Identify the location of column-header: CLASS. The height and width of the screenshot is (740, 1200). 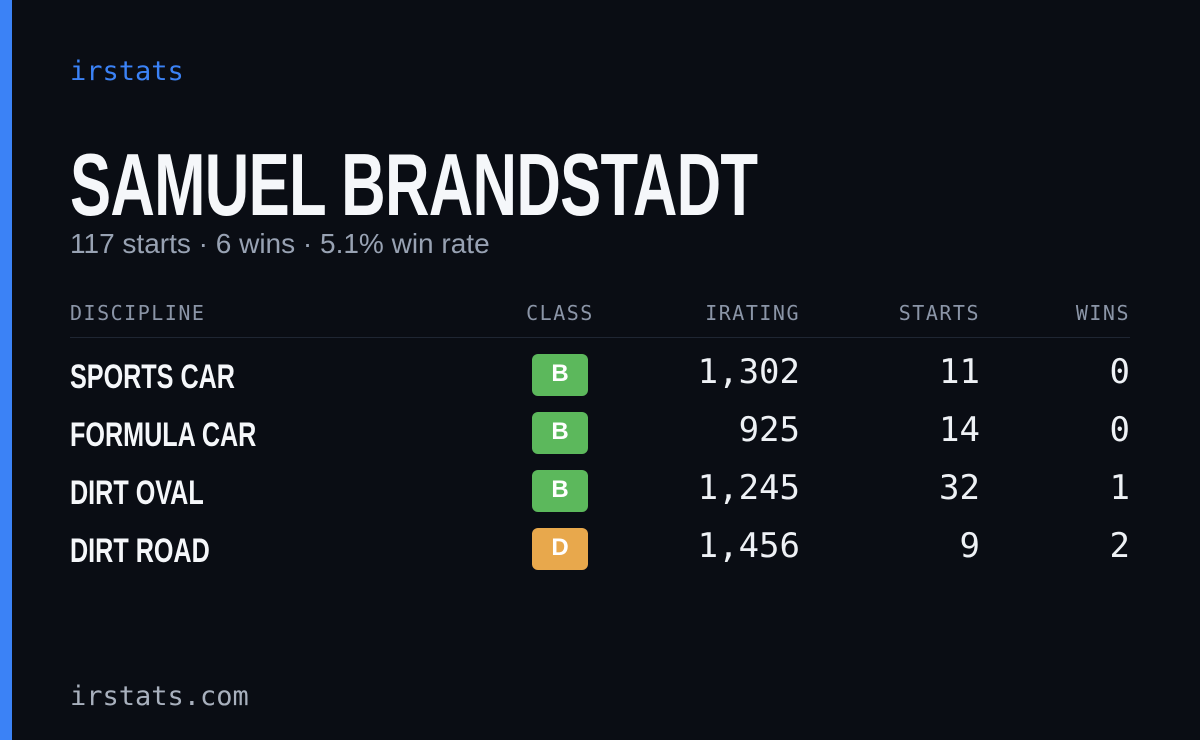
(560, 313).